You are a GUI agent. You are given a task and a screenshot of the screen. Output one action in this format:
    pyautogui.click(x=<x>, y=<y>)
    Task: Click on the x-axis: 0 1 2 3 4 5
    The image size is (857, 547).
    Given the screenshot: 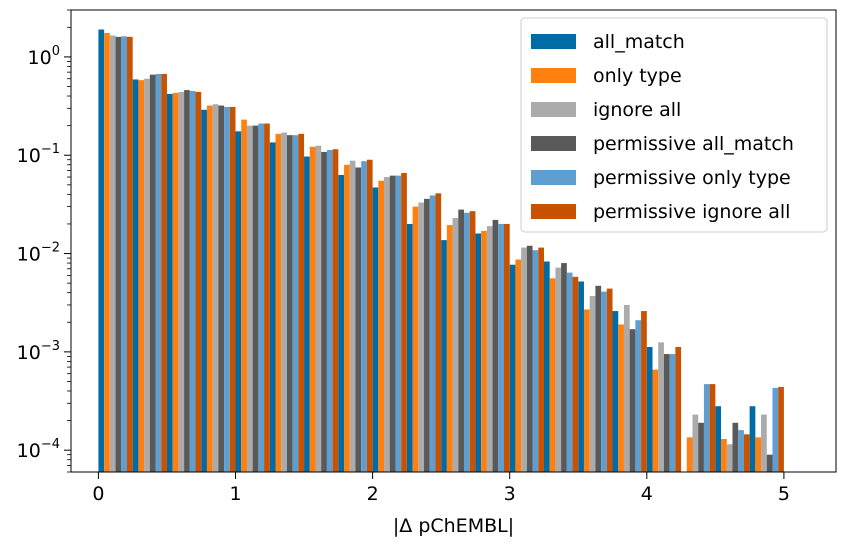 What is the action you would take?
    pyautogui.click(x=441, y=488)
    